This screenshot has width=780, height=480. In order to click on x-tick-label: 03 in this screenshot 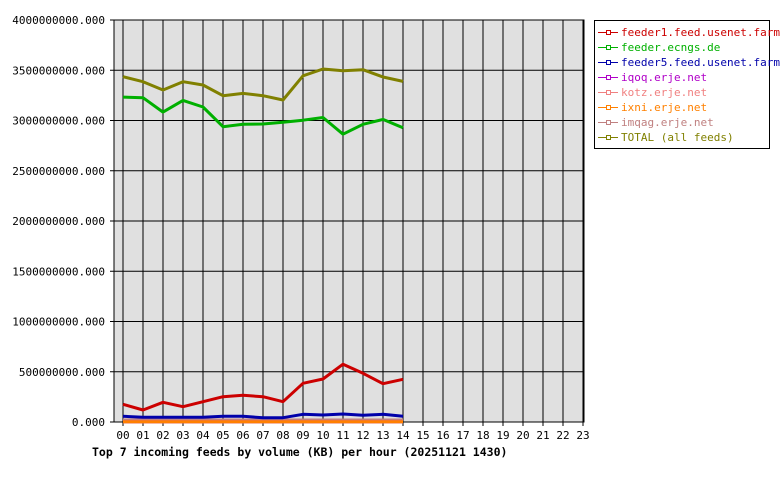, I will do `click(182, 435)`.